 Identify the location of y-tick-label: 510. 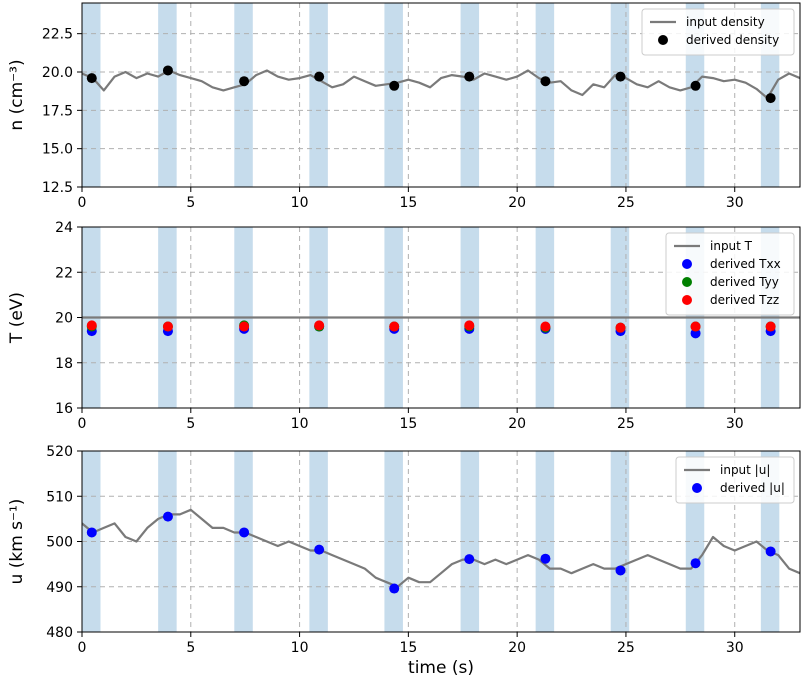
(59, 497).